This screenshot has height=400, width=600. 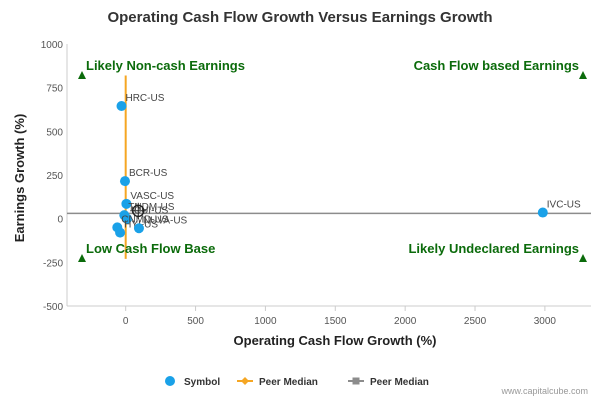 What do you see at coordinates (545, 321) in the screenshot?
I see `x-tick-label: 3000` at bounding box center [545, 321].